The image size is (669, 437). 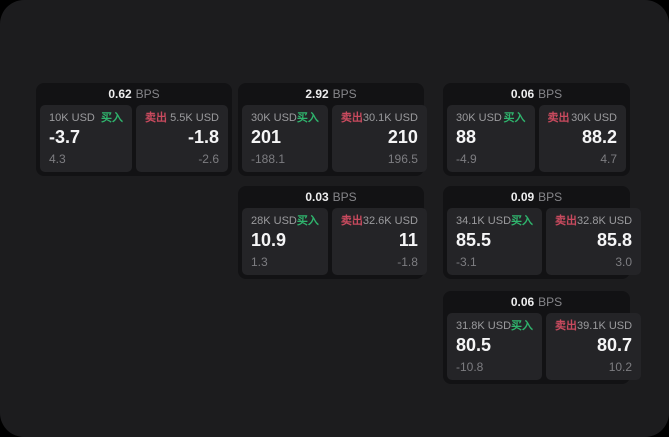 What do you see at coordinates (259, 262) in the screenshot?
I see `buy-delta: 1.3` at bounding box center [259, 262].